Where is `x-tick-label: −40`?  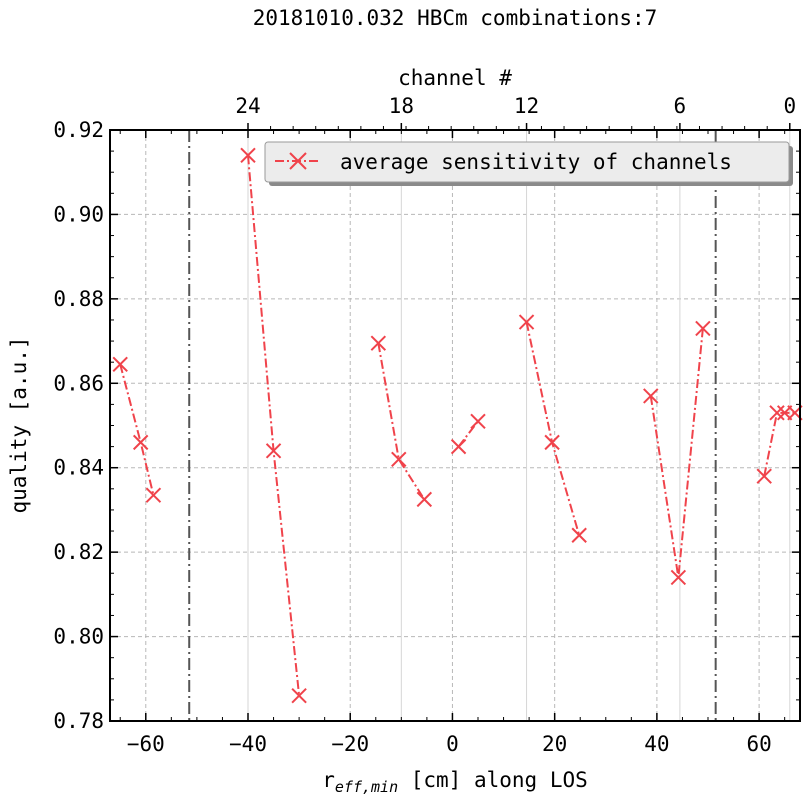 x-tick-label: −40 is located at coordinates (248, 744).